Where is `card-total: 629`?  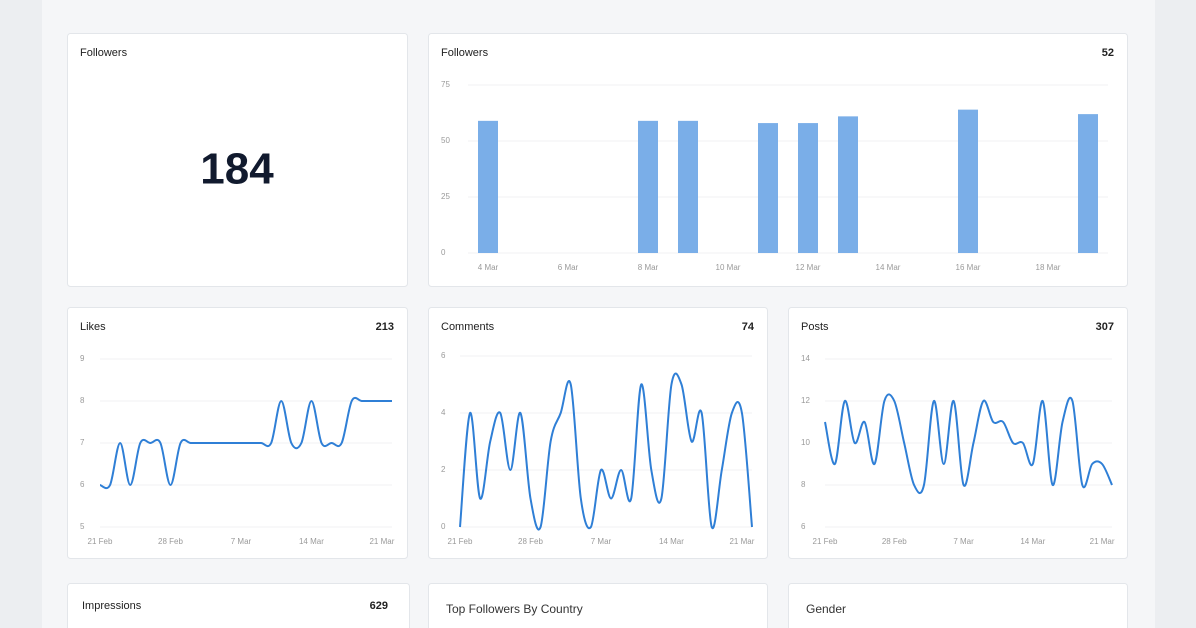 card-total: 629 is located at coordinates (379, 606).